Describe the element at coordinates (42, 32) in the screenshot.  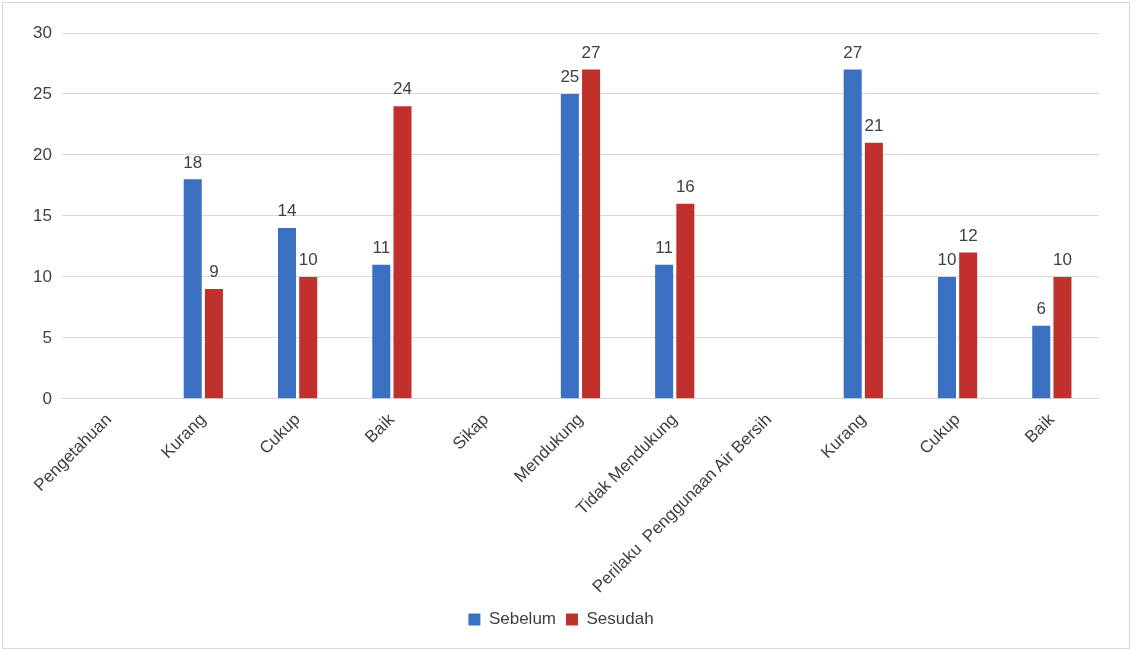
I see `y-tick-label: 30` at that location.